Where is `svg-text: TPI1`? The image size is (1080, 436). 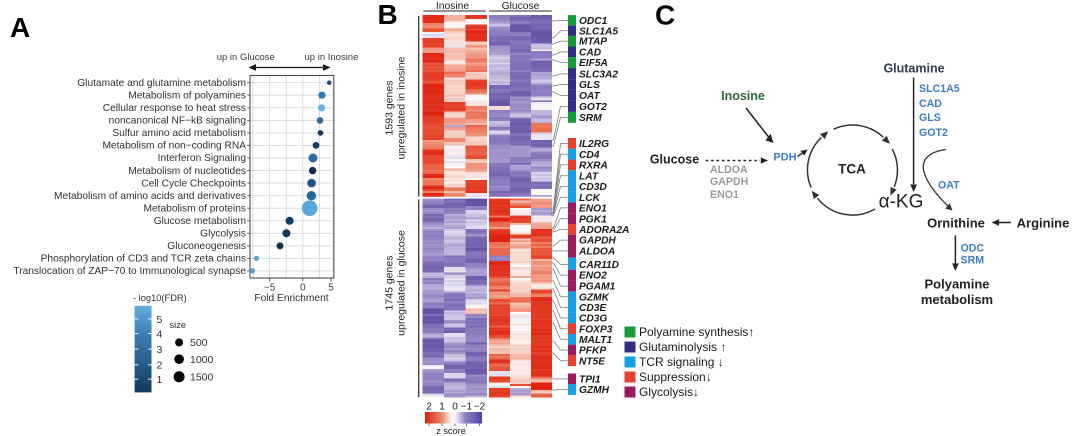
svg-text: TPI1 is located at coordinates (590, 380).